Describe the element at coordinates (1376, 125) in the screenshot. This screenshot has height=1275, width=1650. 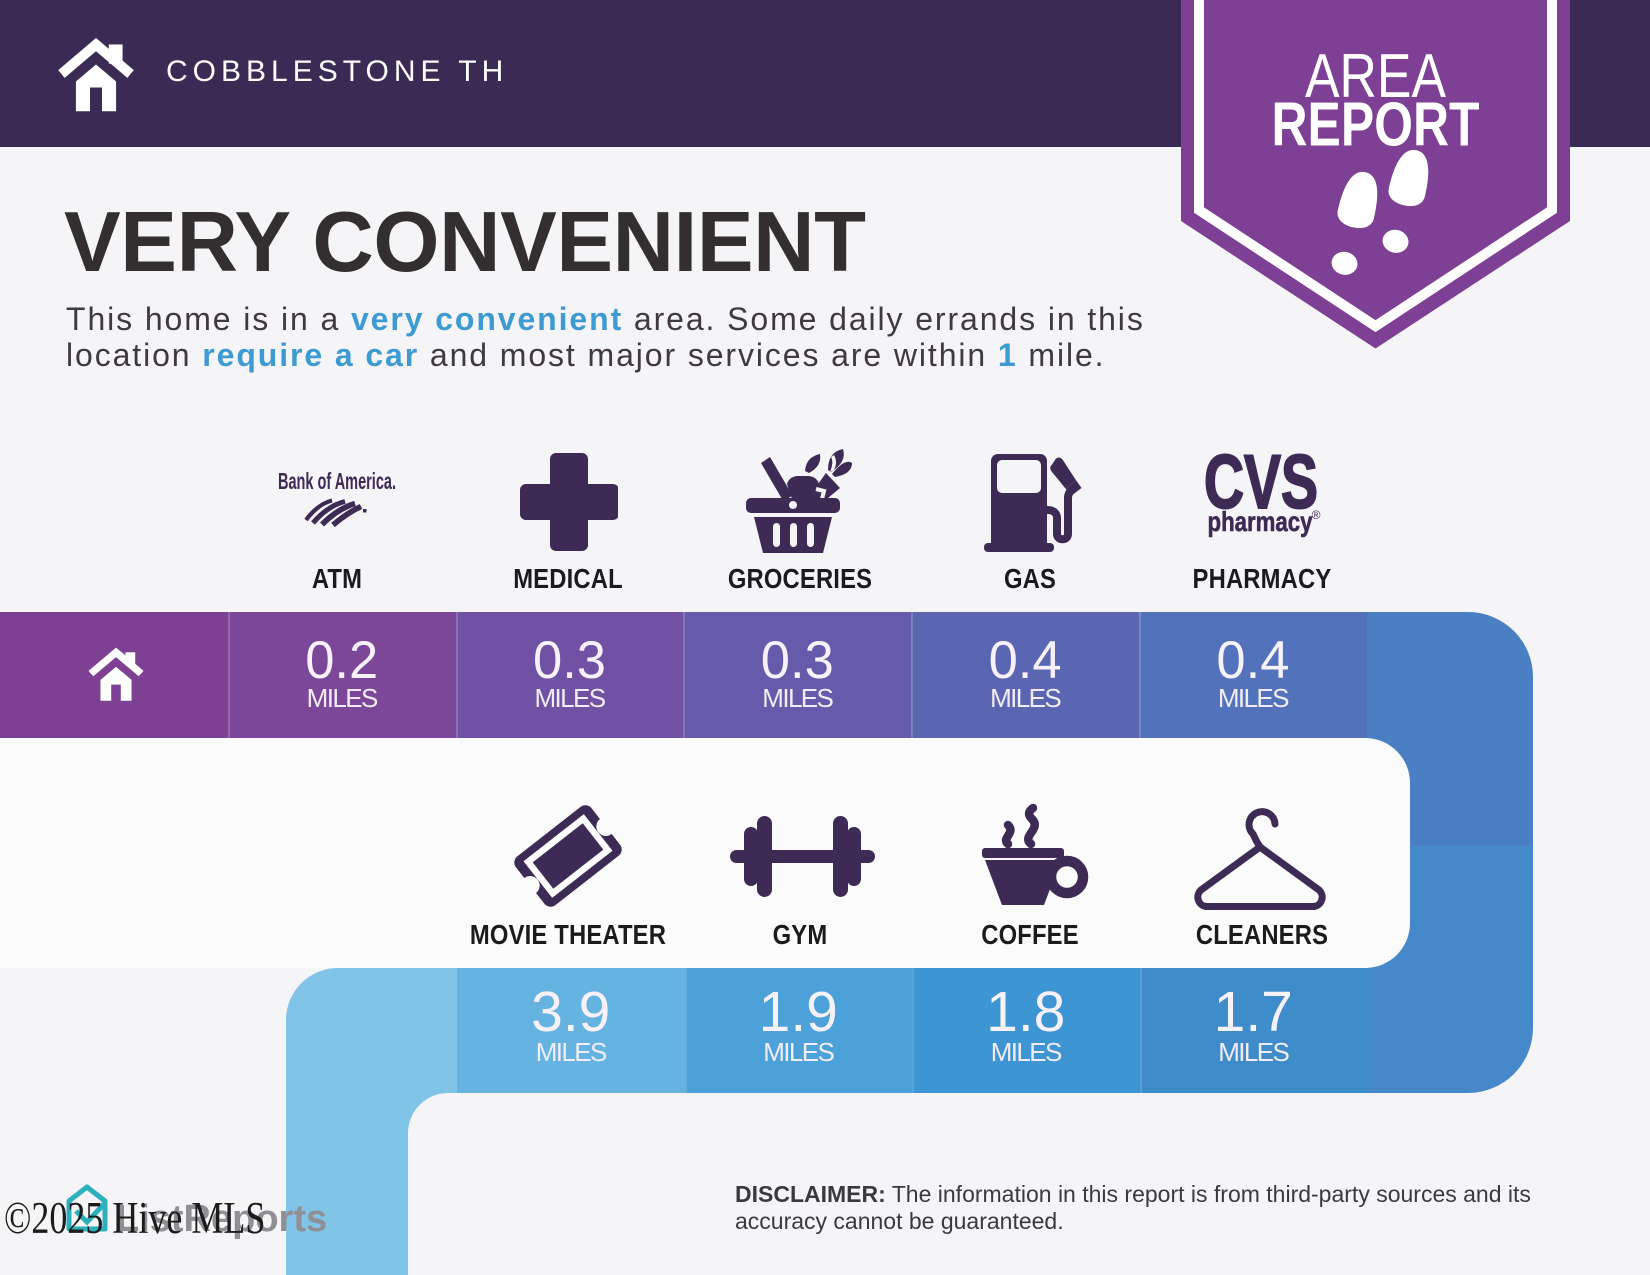
I see `svg-text: REPORT` at that location.